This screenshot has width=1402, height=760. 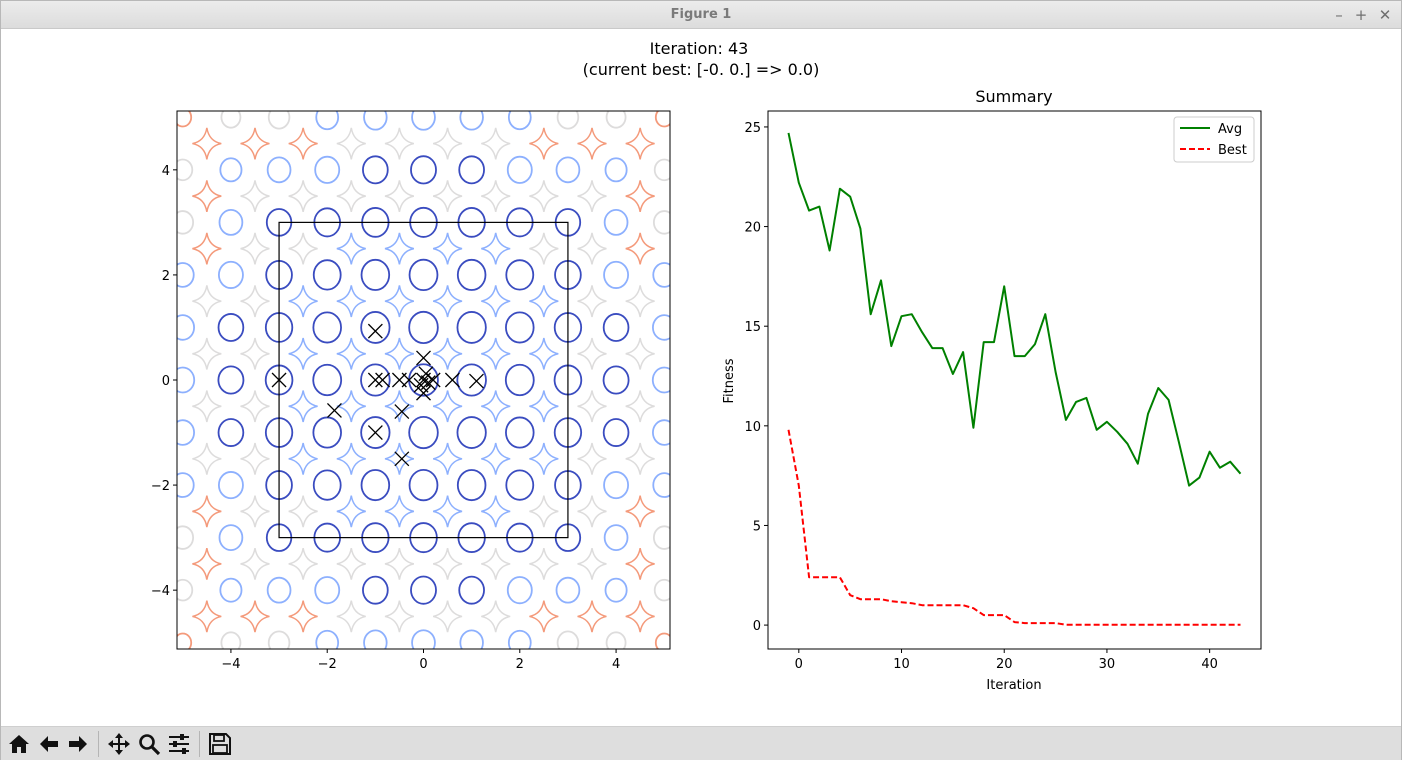 I want to click on y-tick-label: 4, so click(x=166, y=171).